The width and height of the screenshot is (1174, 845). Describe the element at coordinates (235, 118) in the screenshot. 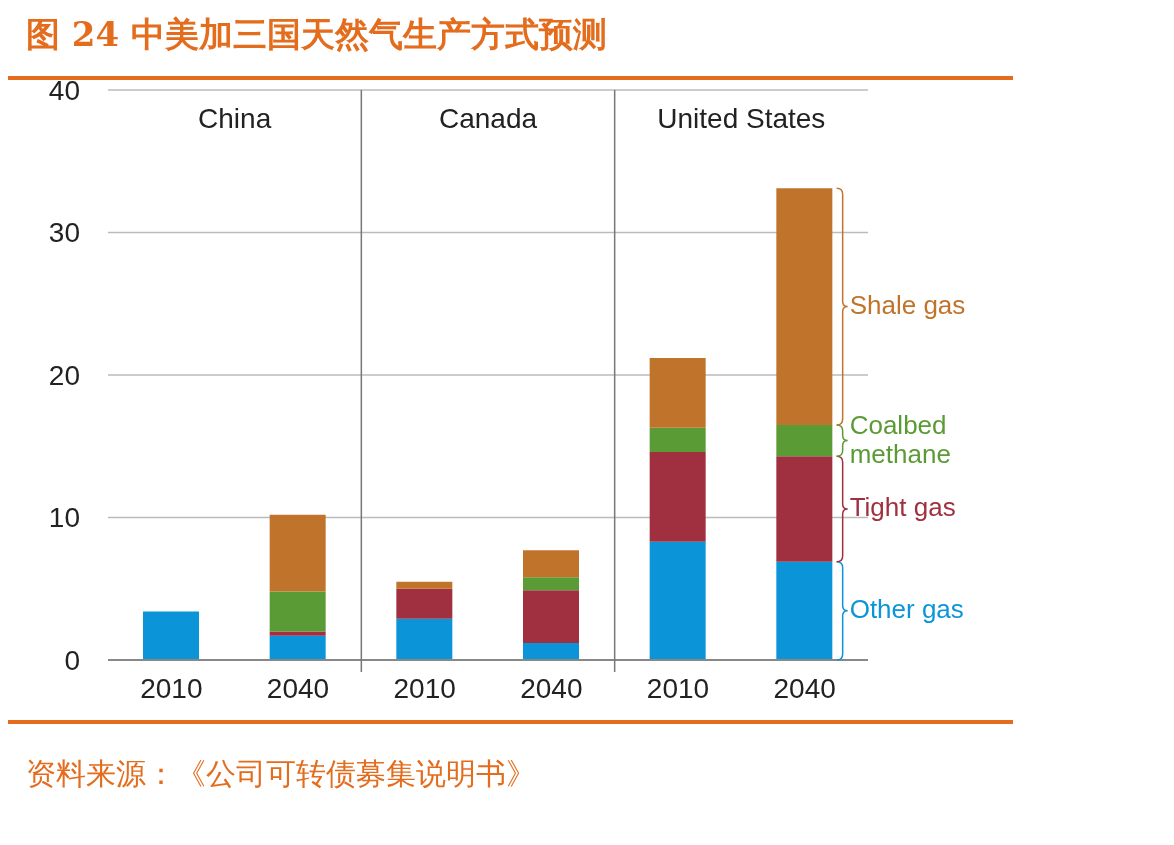

I see `annotation: China` at that location.